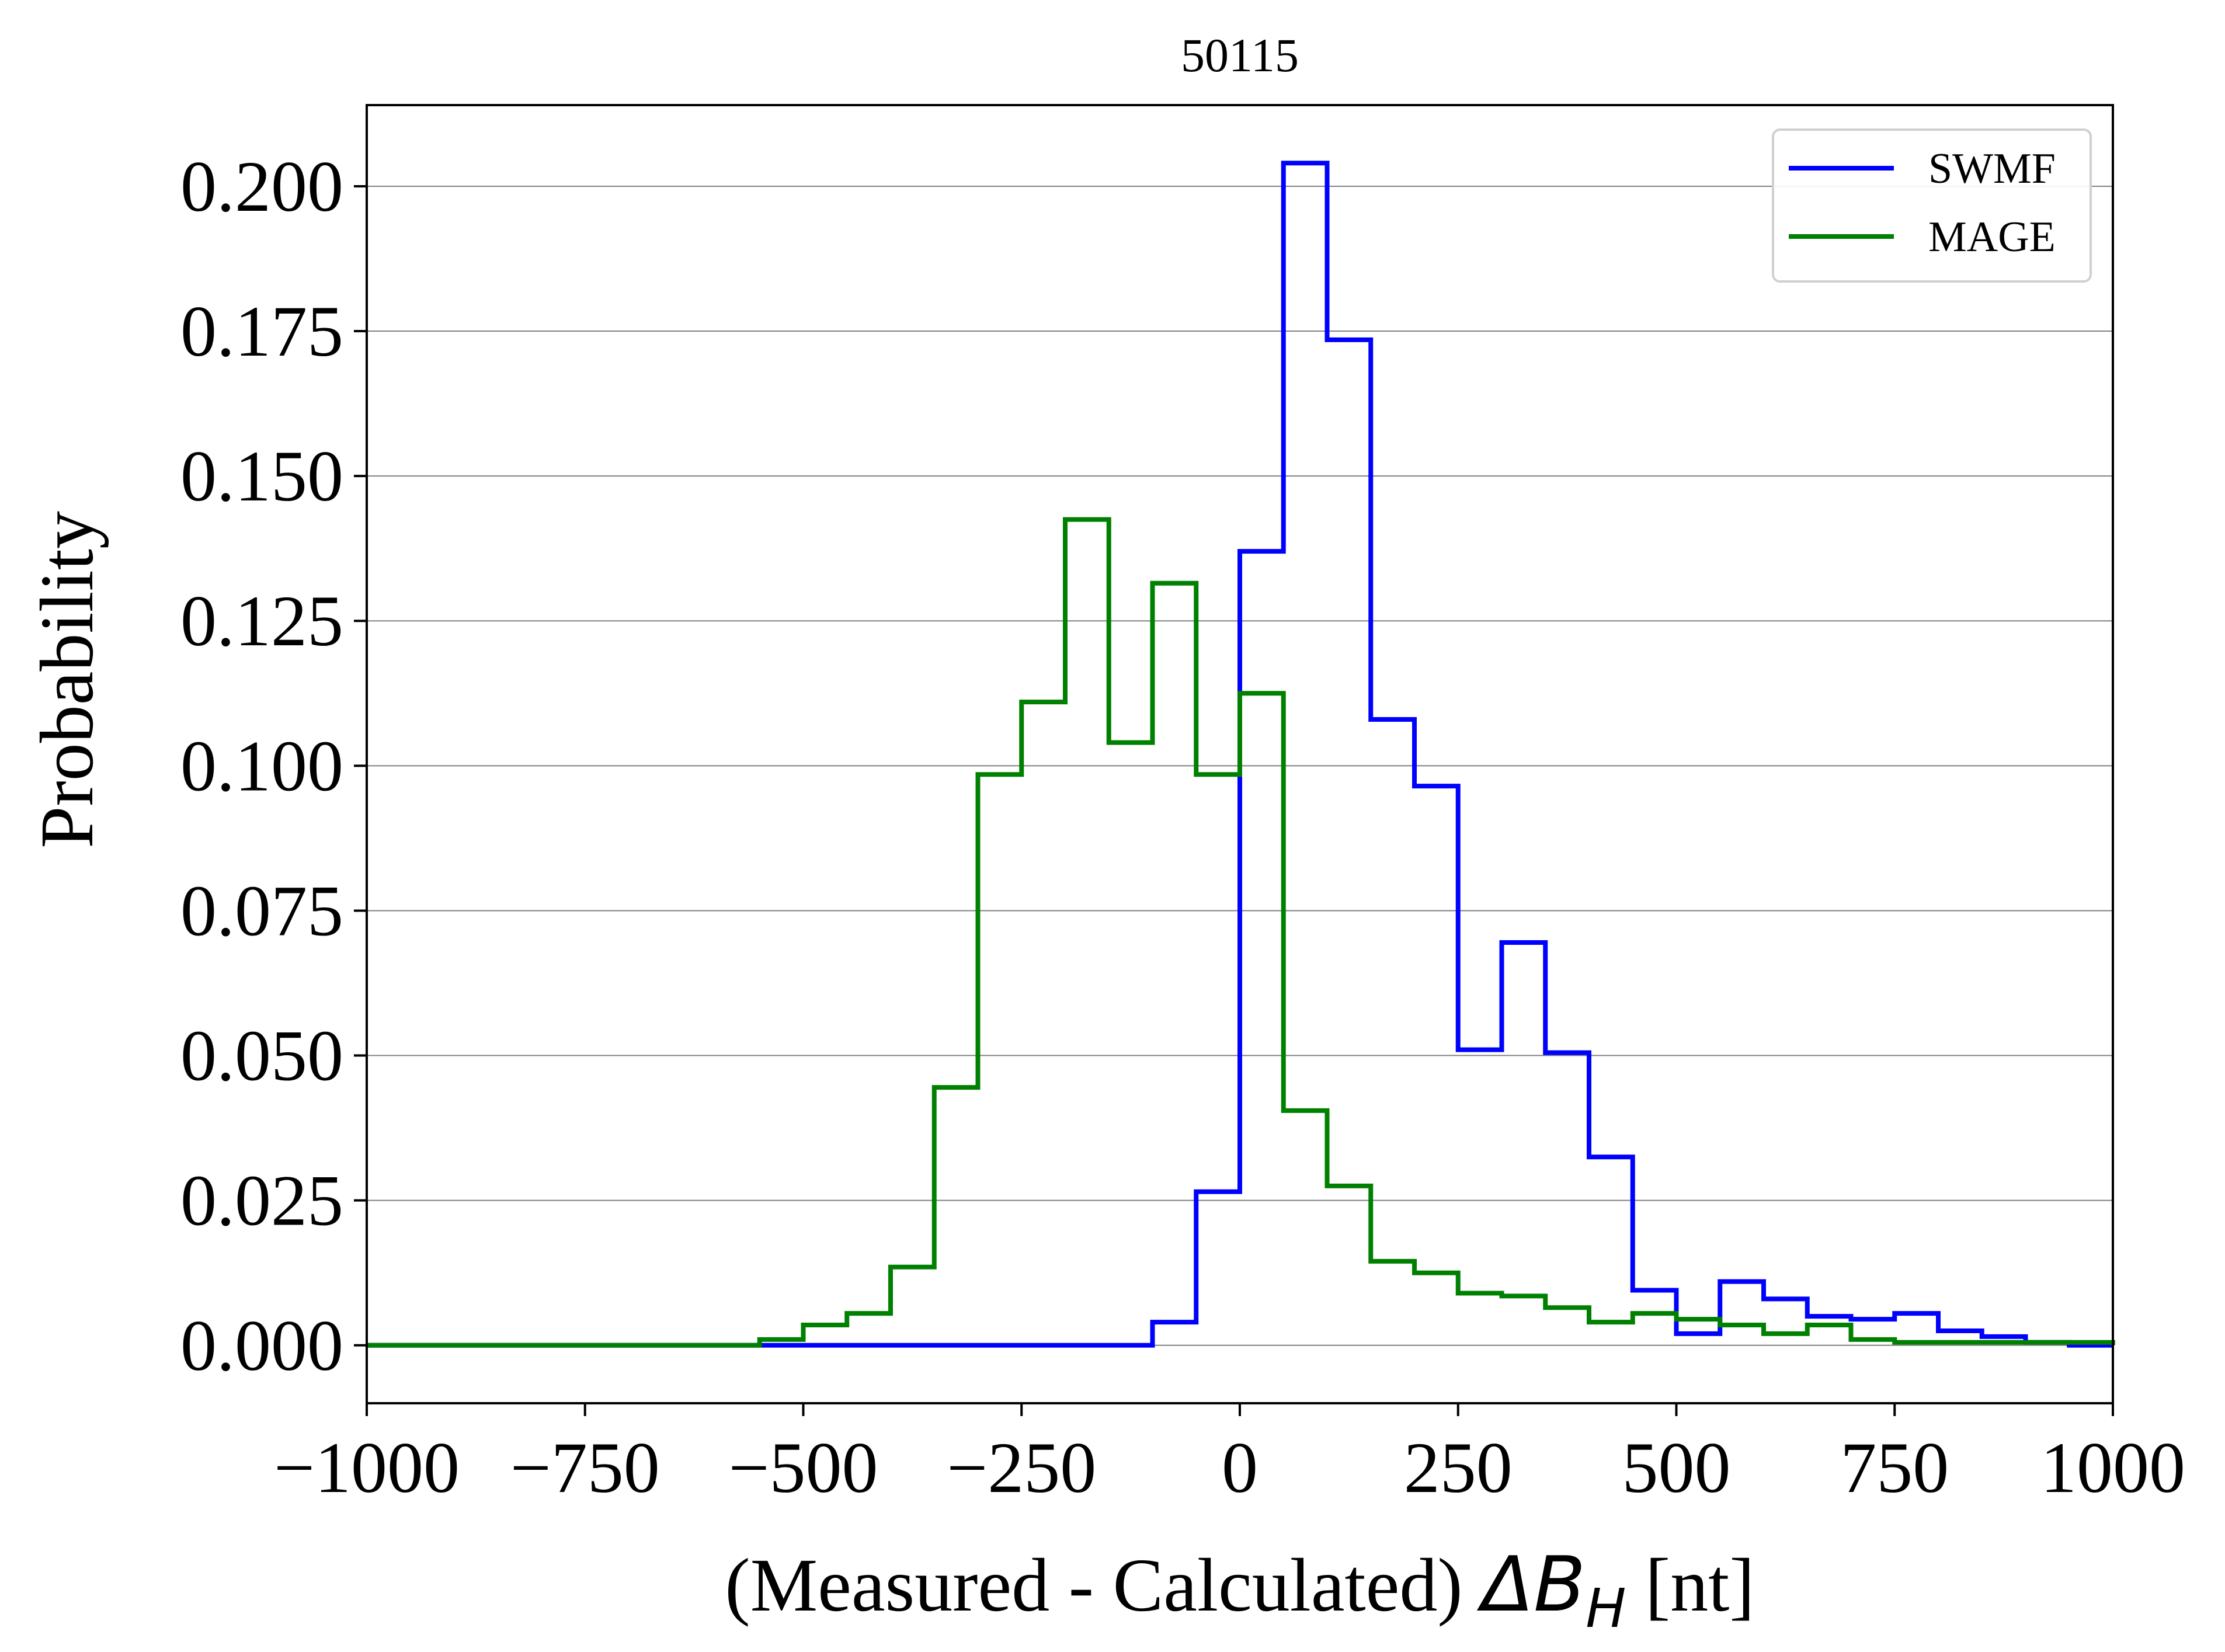 This screenshot has width=2225, height=1652. I want to click on x-axis-title-prefix: (Measured - Calculated), so click(1103, 1585).